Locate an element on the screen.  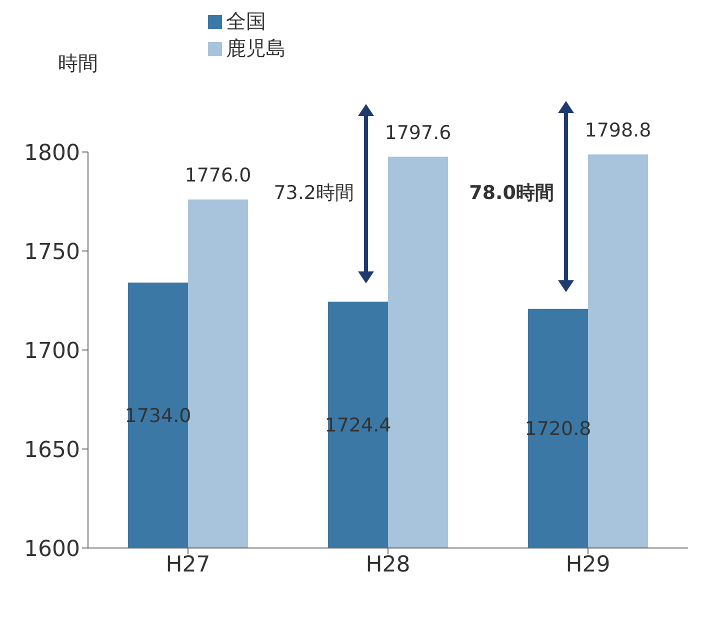
data-label: 1776.0 is located at coordinates (218, 175).